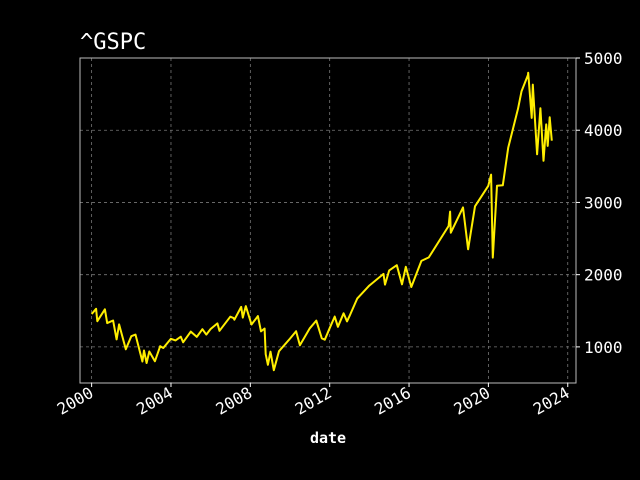 The image size is (640, 480). I want to click on x-axis-label: date, so click(328, 438).